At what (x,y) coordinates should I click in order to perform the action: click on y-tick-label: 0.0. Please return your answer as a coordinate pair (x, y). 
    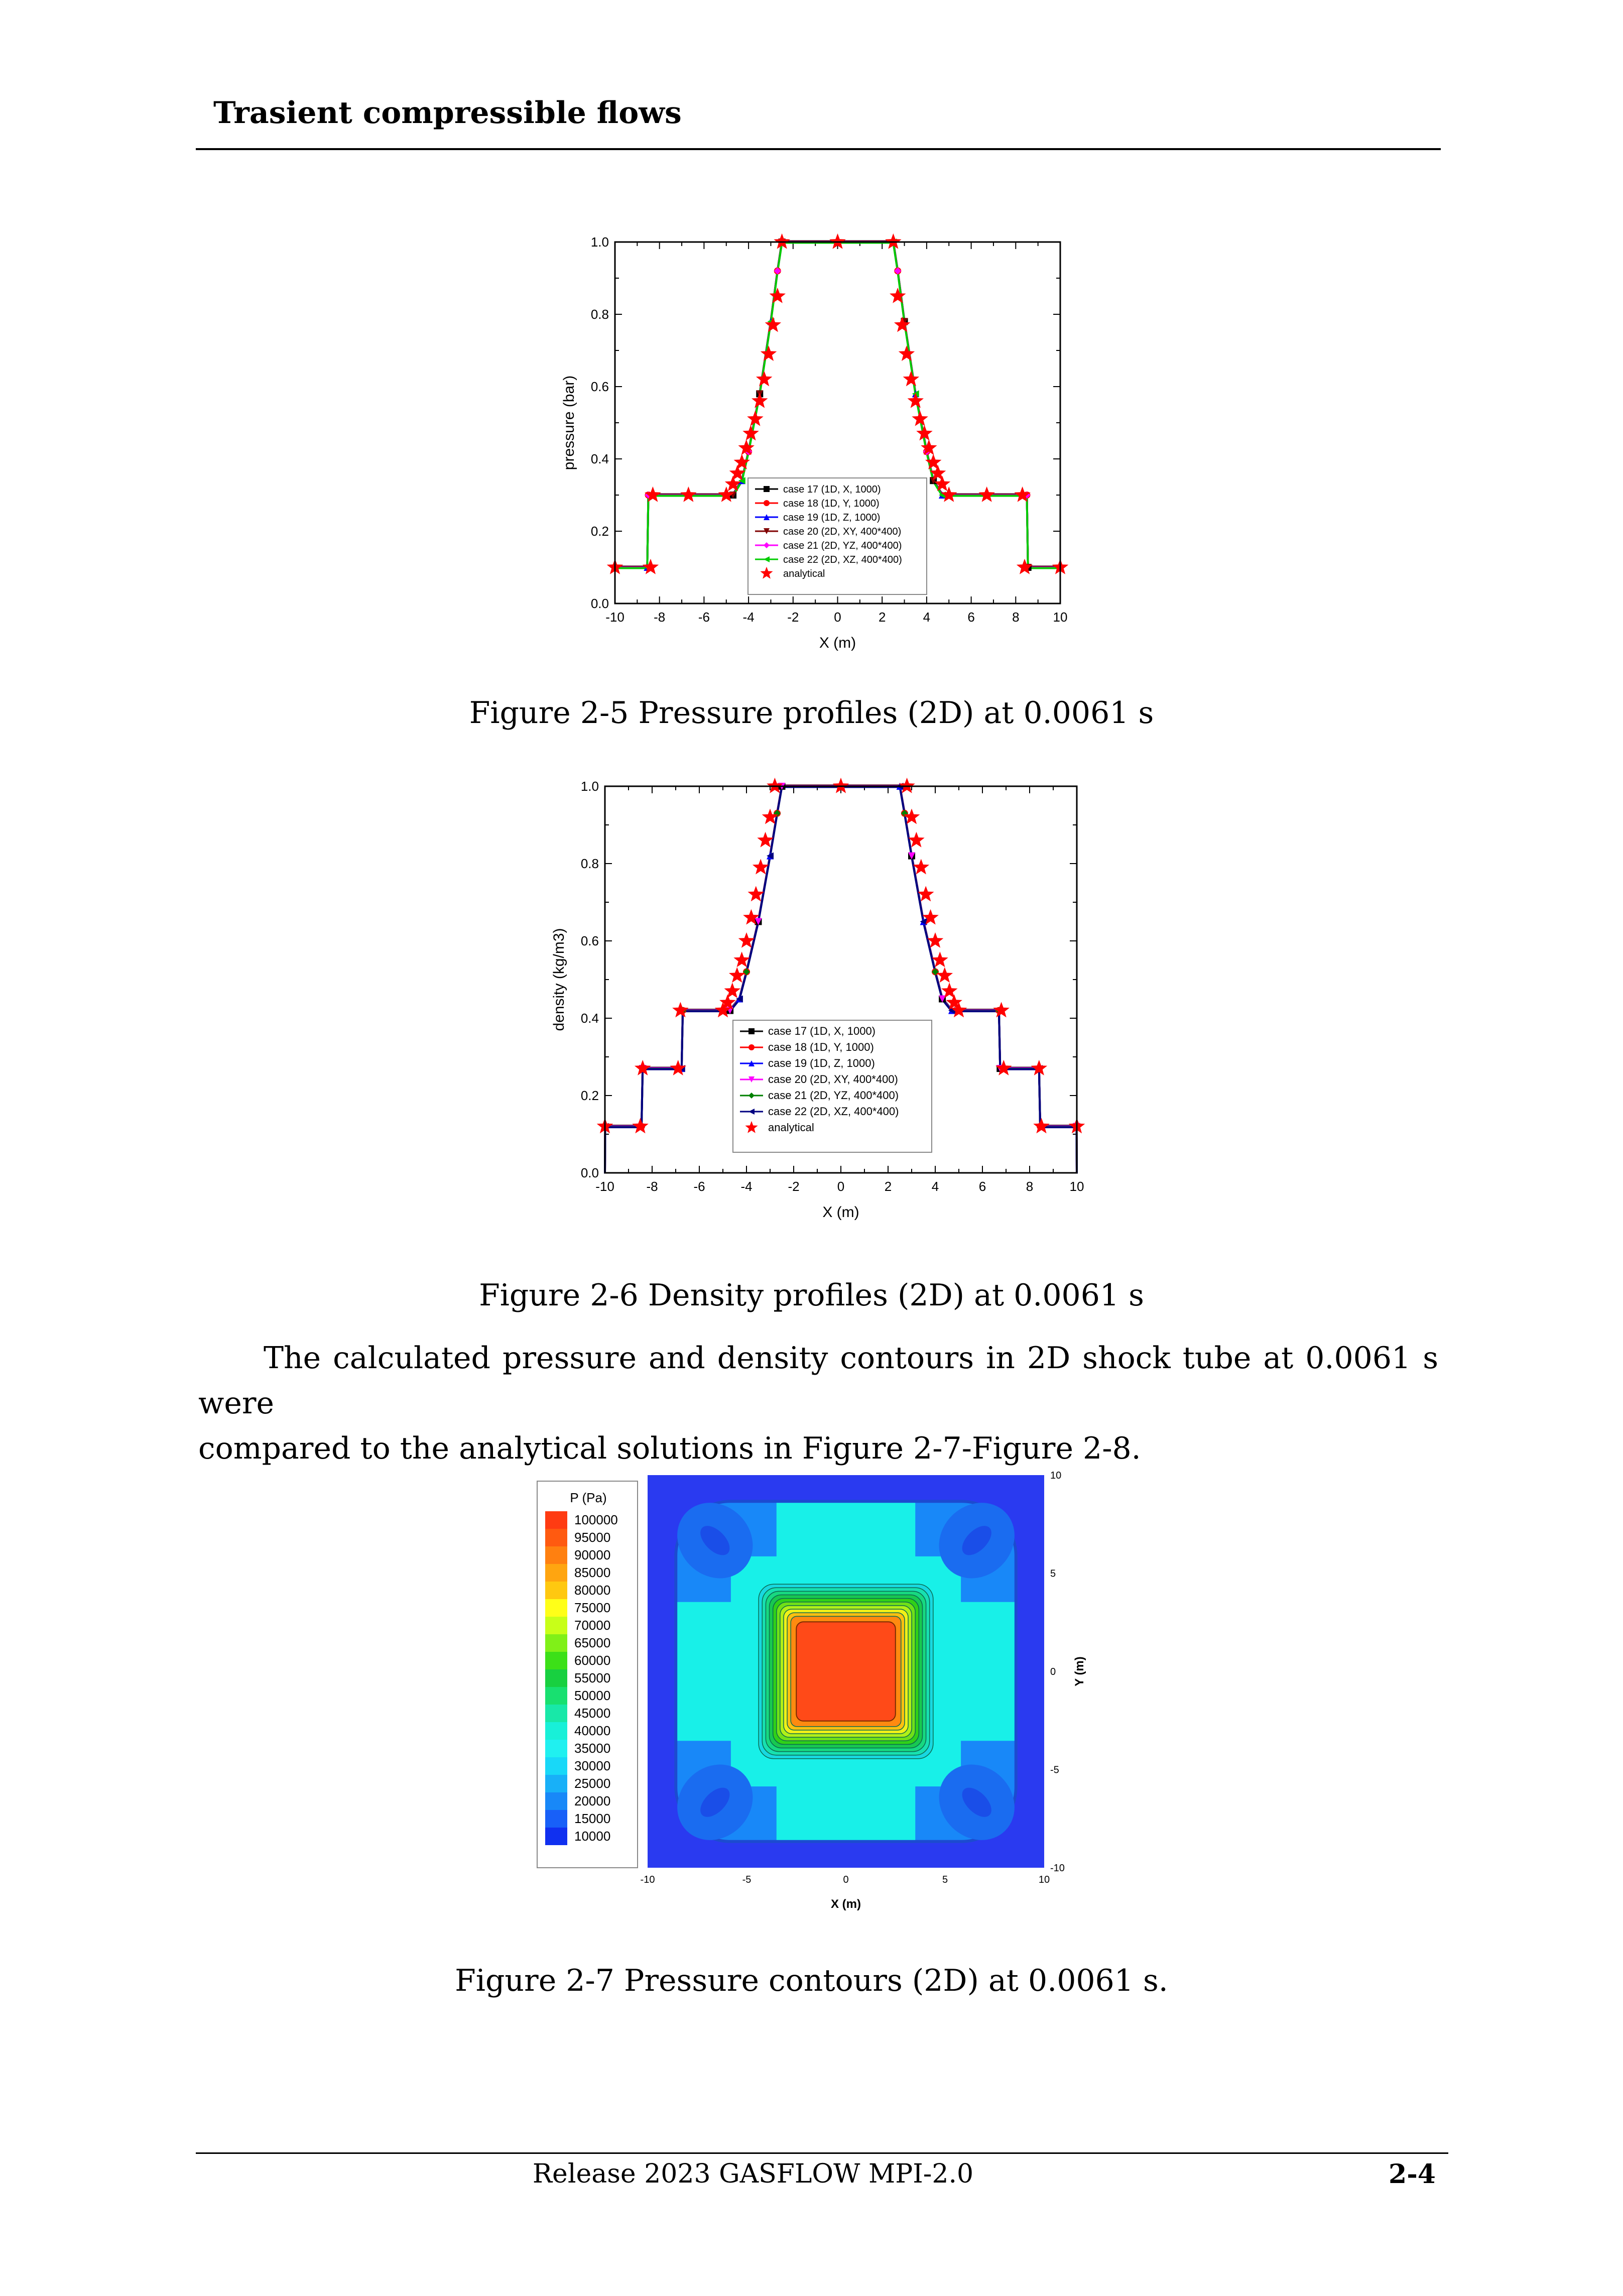
    Looking at the image, I should click on (590, 1172).